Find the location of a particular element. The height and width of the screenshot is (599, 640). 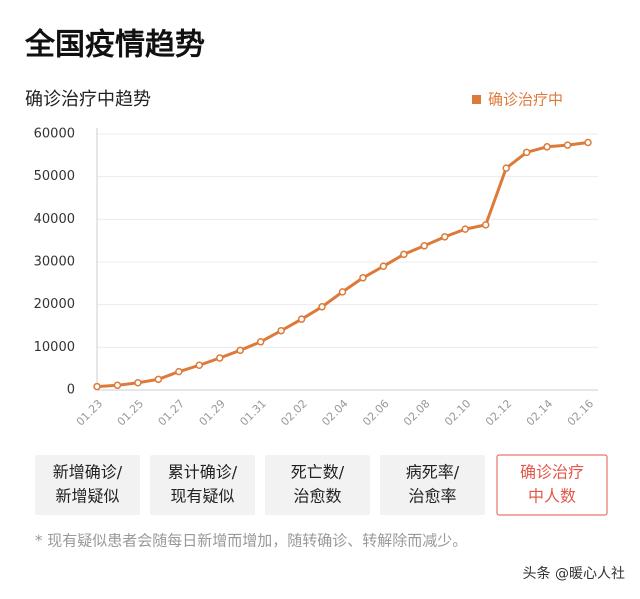

legend-label: 确诊治疗中 is located at coordinates (525, 100).